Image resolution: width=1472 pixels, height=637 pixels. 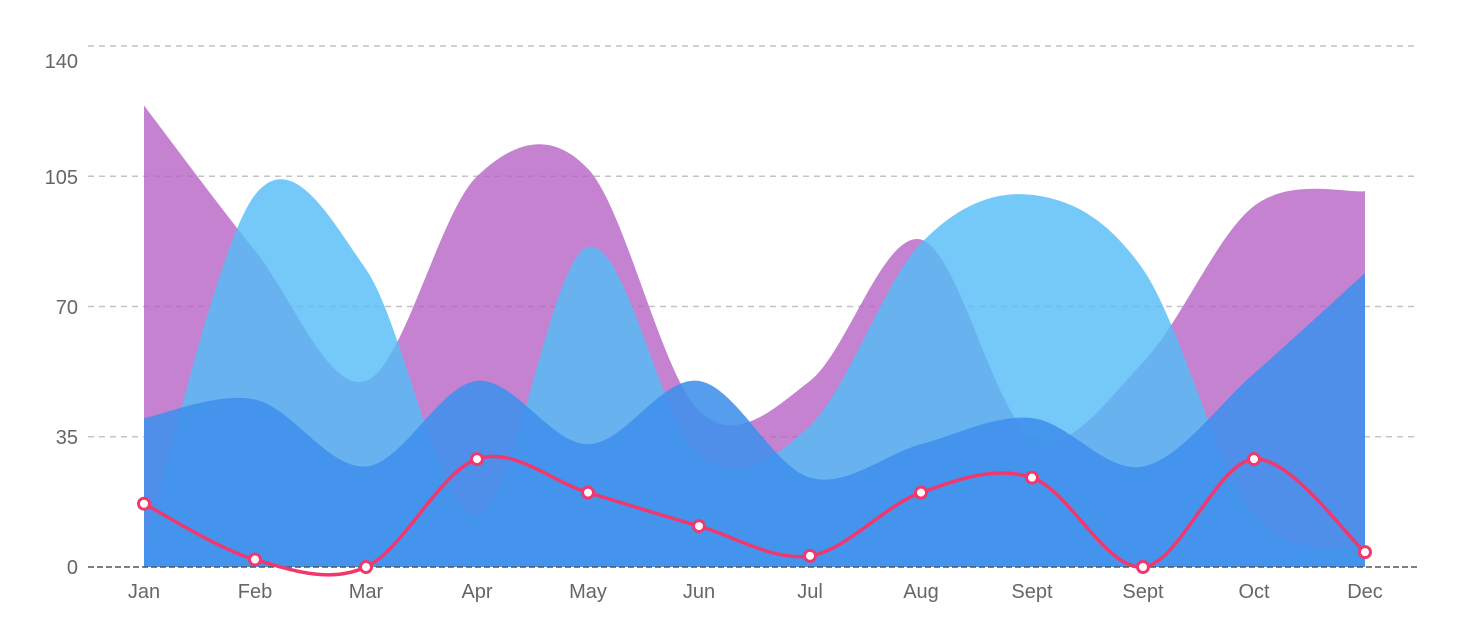 I want to click on x-tick-label: Feb, so click(x=255, y=592).